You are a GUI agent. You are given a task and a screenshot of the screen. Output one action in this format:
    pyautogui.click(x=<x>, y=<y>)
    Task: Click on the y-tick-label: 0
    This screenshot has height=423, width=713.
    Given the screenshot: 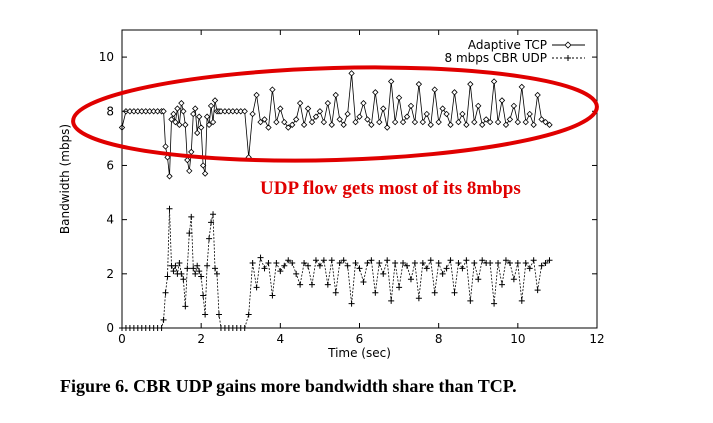 What is the action you would take?
    pyautogui.click(x=110, y=328)
    